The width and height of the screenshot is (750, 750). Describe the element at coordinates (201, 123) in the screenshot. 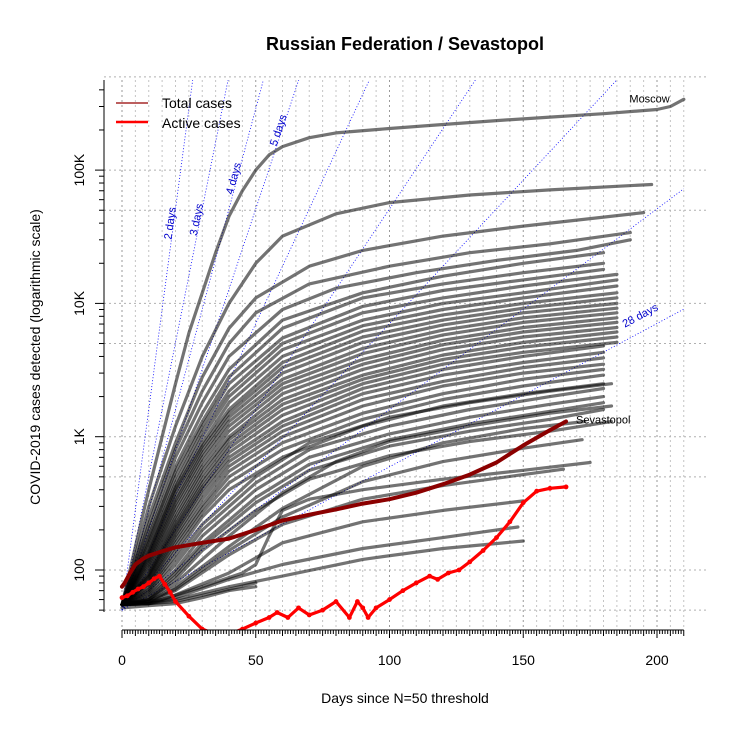

I see `legend-label-active: Active cases` at that location.